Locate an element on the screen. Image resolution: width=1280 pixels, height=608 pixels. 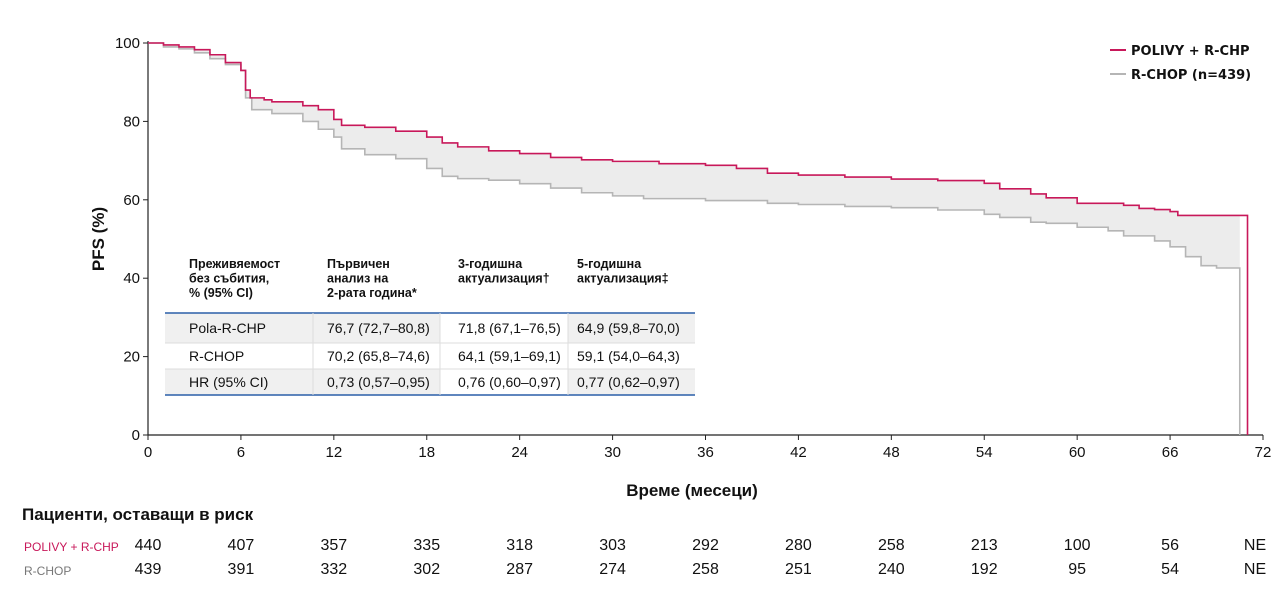
x-tick-label: 12 is located at coordinates (333, 452).